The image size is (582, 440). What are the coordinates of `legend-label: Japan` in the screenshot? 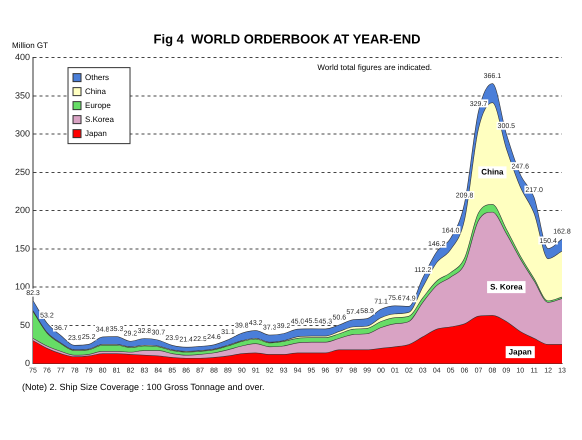 It's located at (96, 133).